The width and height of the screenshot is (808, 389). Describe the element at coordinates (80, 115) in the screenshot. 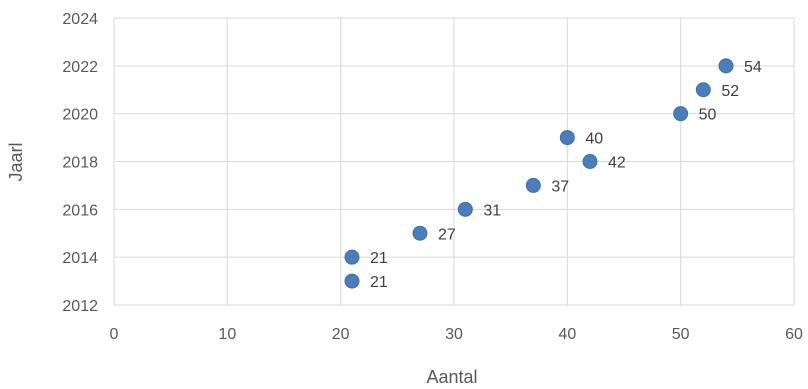

I see `y-tick-label-4: 2020` at that location.